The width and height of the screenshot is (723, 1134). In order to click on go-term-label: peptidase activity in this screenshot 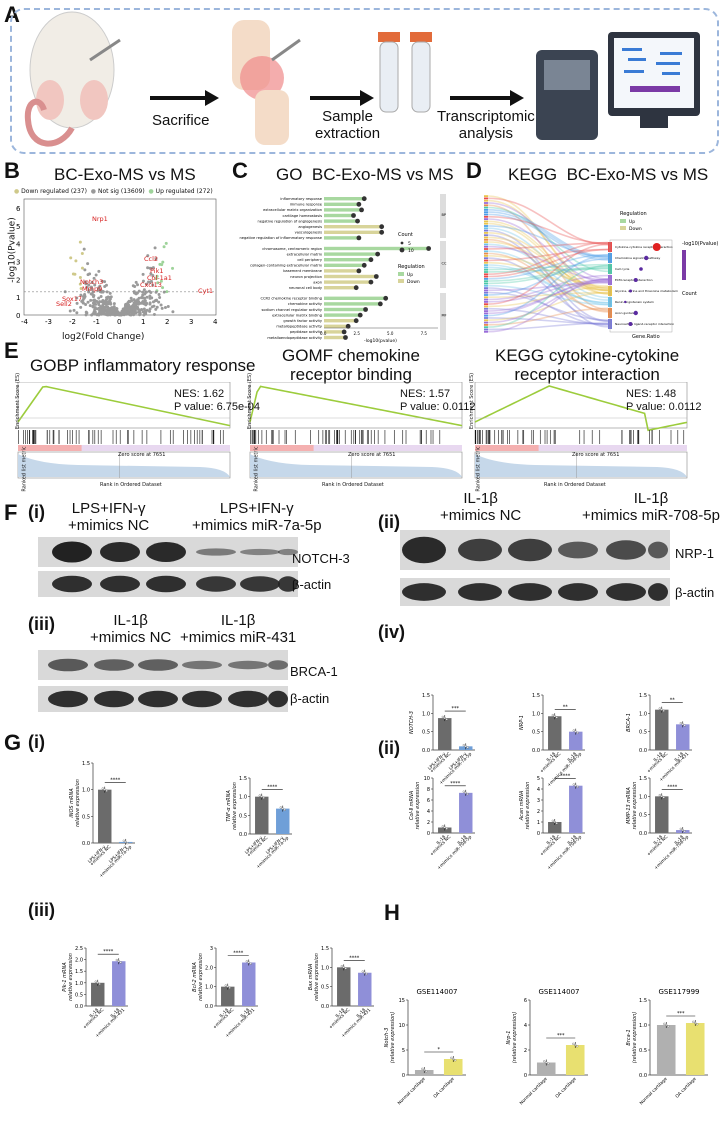, I will do `click(306, 332)`.